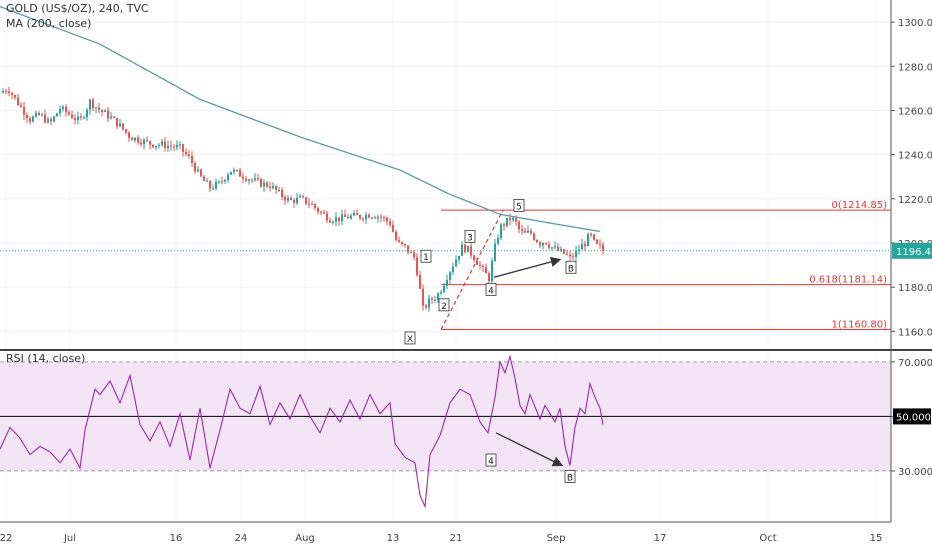  I want to click on ma-indicator-label: MA (200, close), so click(49, 23).